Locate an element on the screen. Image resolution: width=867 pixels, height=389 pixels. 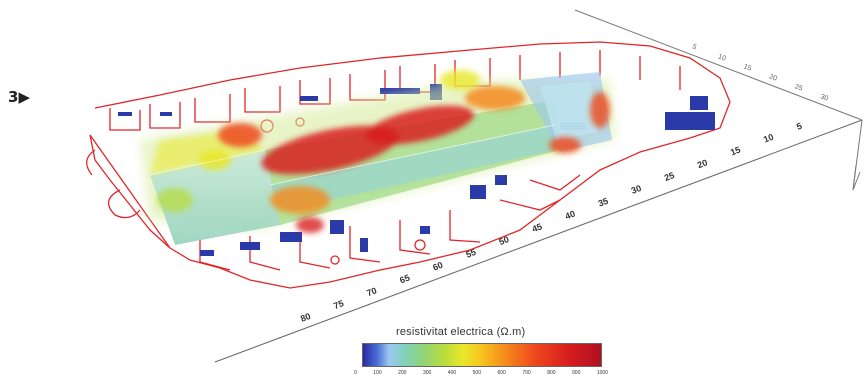
front-axis-tick-label: 20 is located at coordinates (702, 163).